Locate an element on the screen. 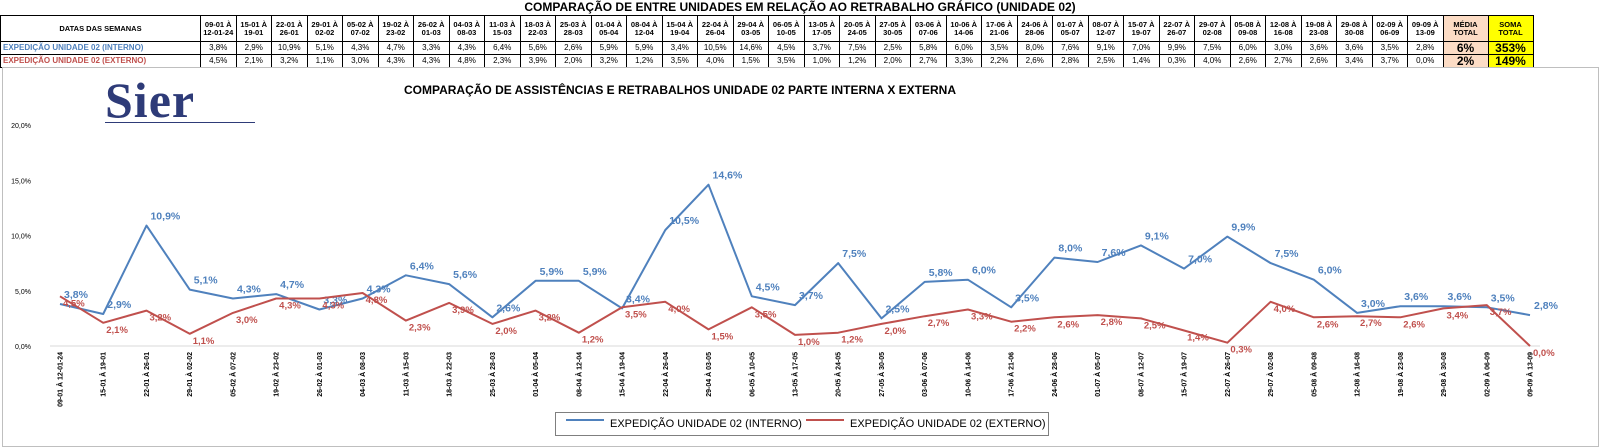 This screenshot has height=447, width=1600. week-header-cell-line1: 18-03 À is located at coordinates (538, 24).